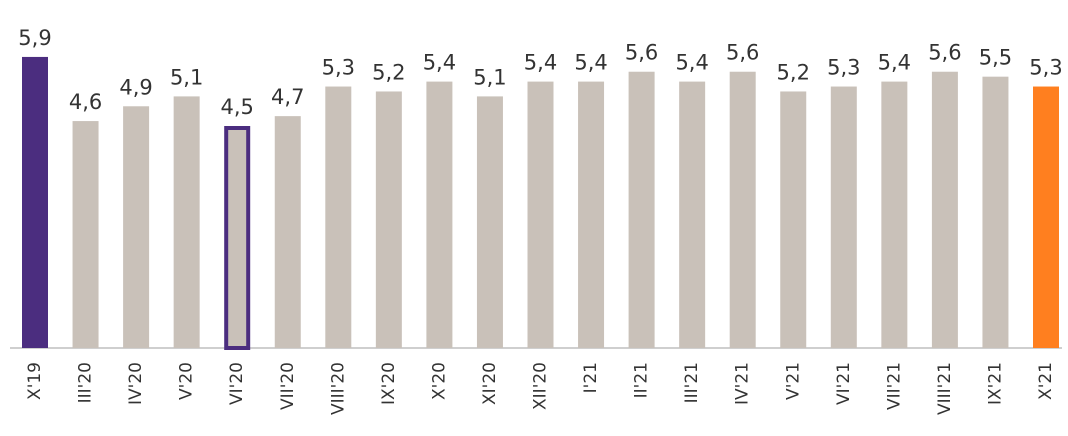 This screenshot has width=1068, height=436. What do you see at coordinates (692, 382) in the screenshot?
I see `x-tick-label: III'21` at bounding box center [692, 382].